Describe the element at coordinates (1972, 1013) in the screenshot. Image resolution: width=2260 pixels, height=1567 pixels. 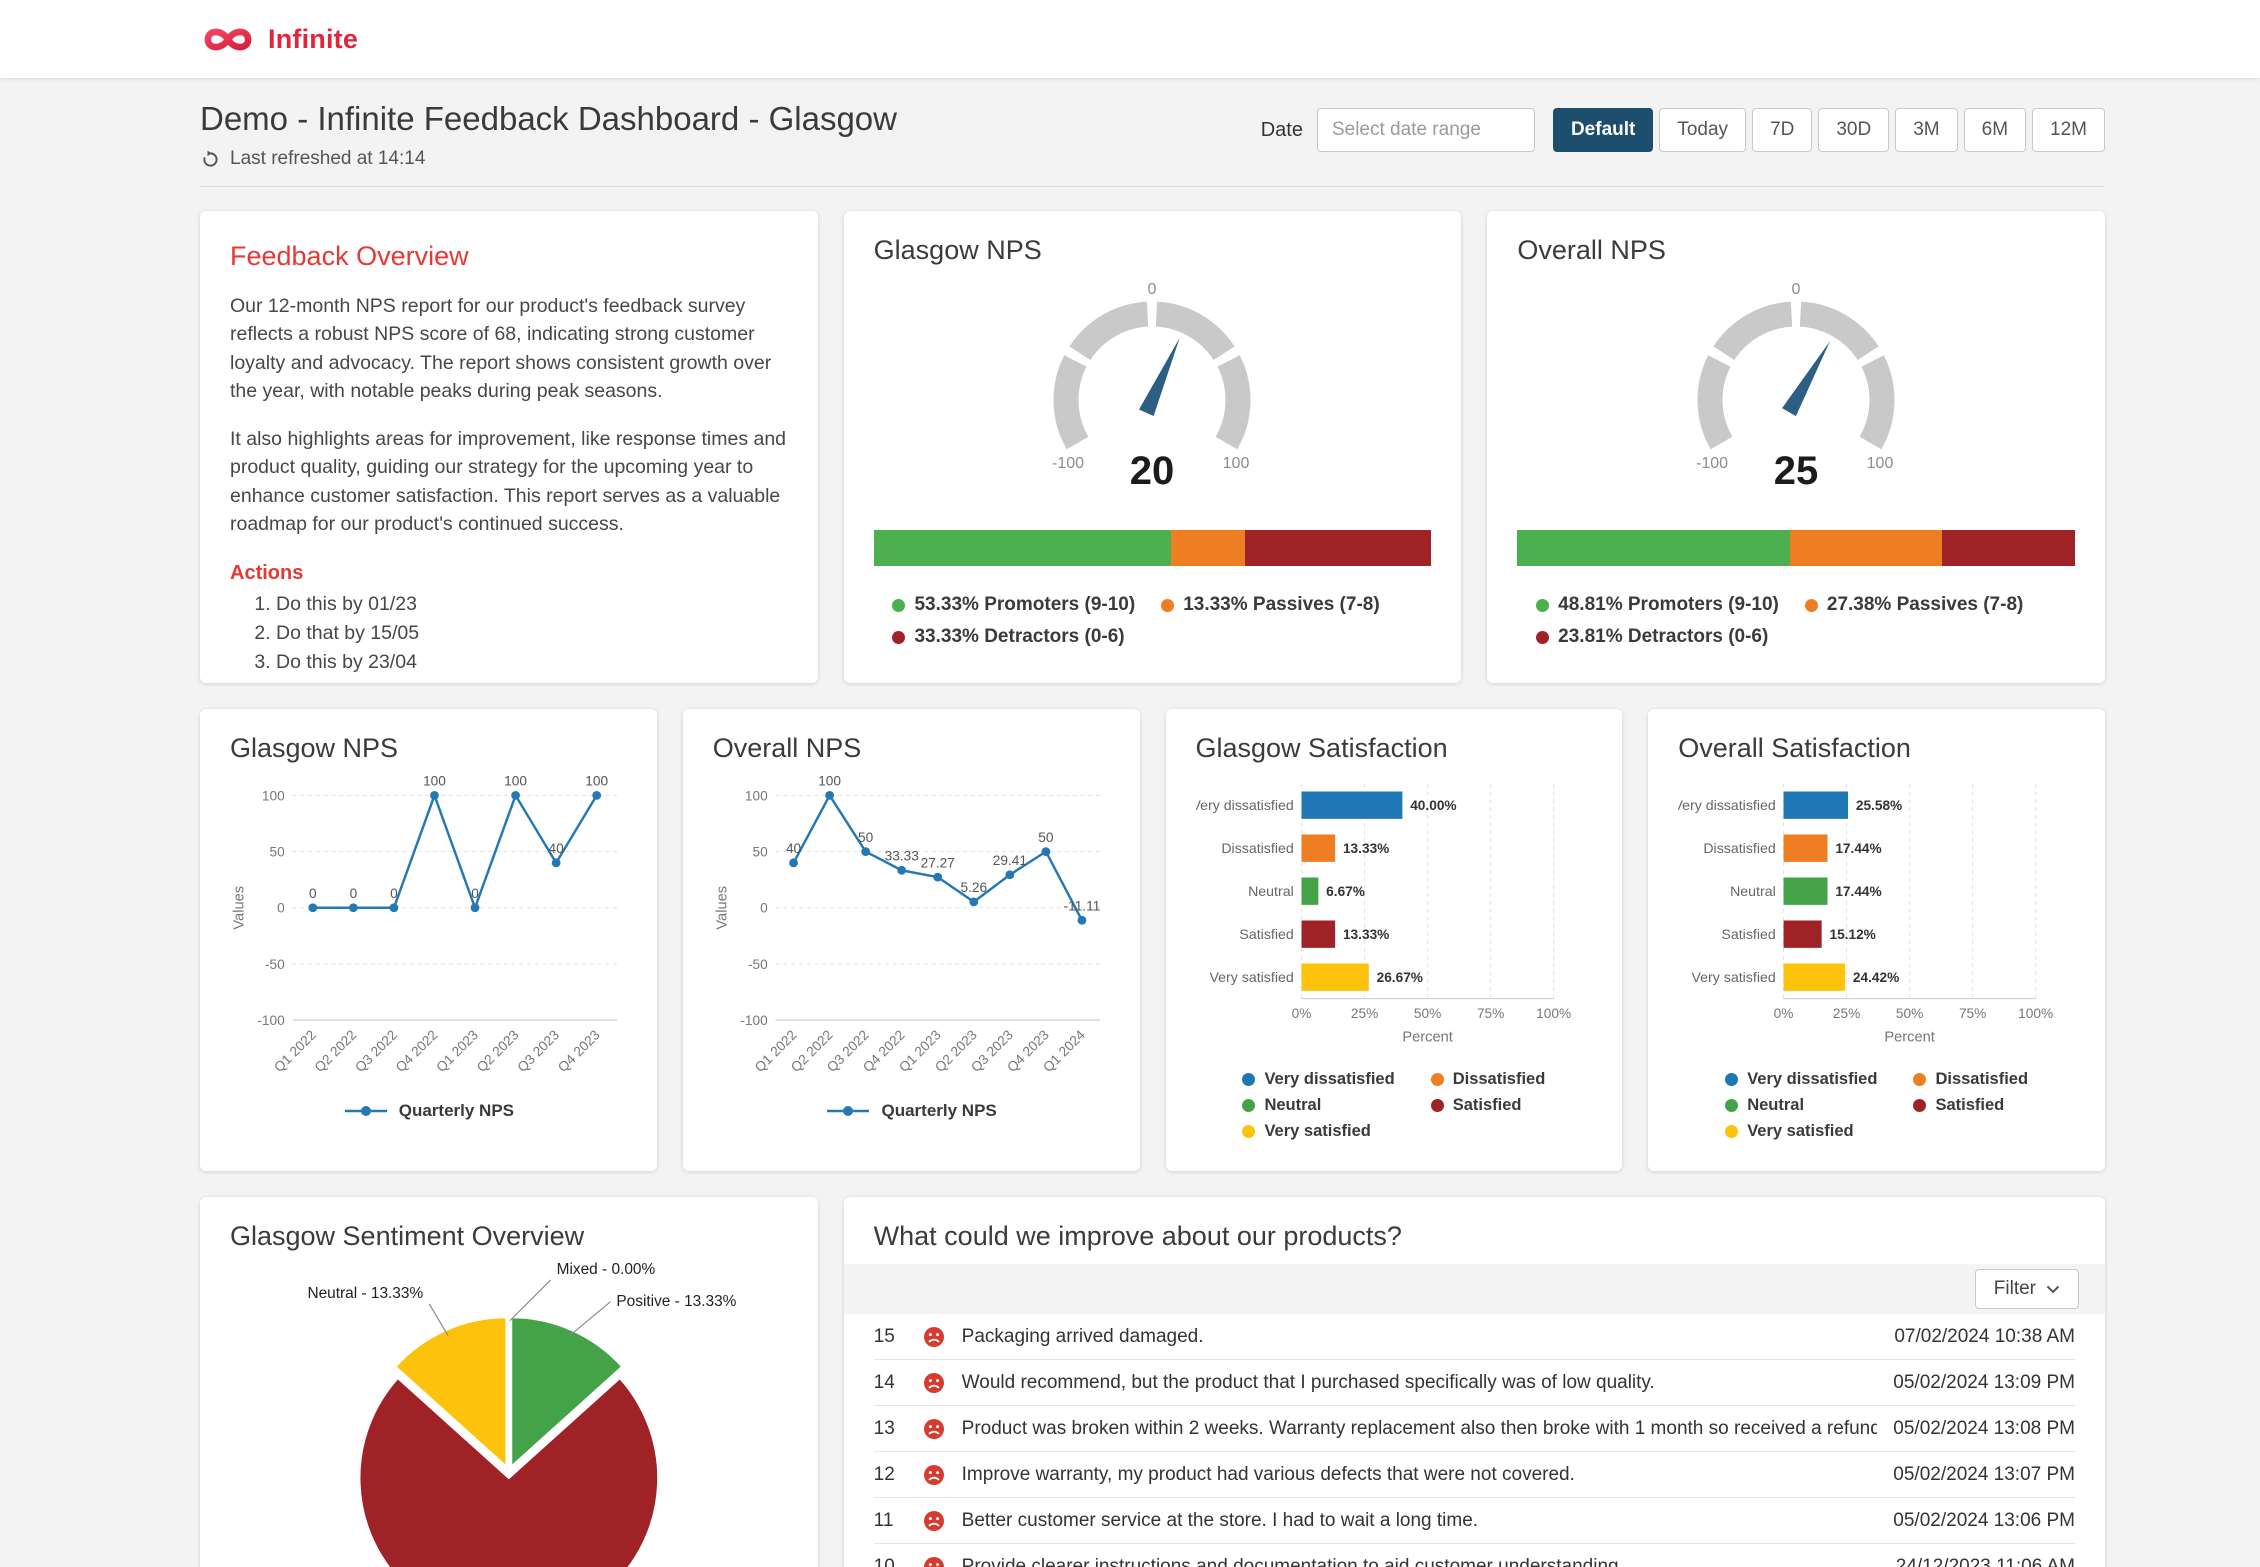
I see `chart-text: 75%` at that location.